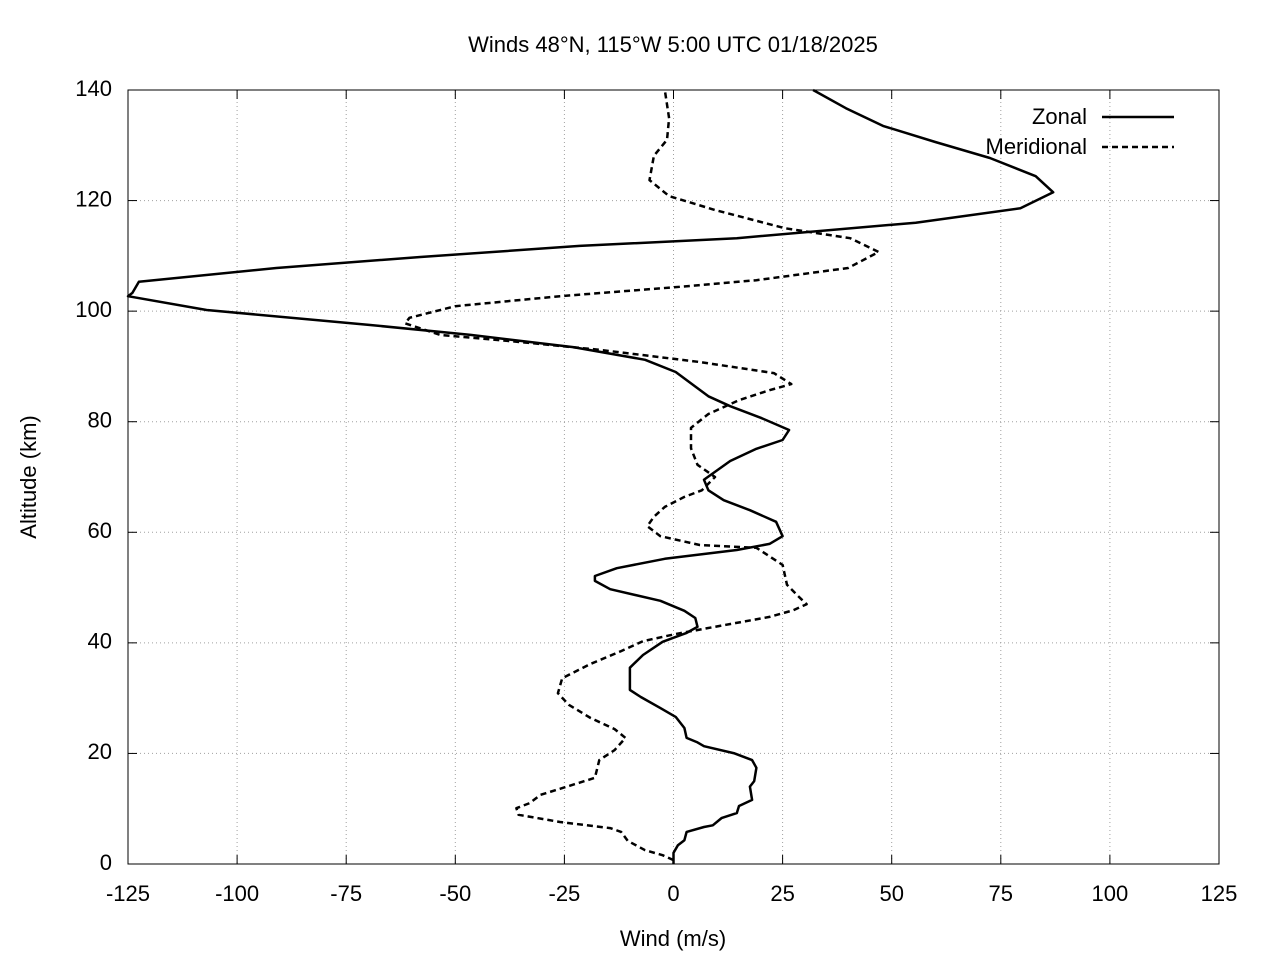 The height and width of the screenshot is (960, 1280). I want to click on chart-title: Winds 48°N, 115°W 5:00 UTC 01/18/2025, so click(673, 44).